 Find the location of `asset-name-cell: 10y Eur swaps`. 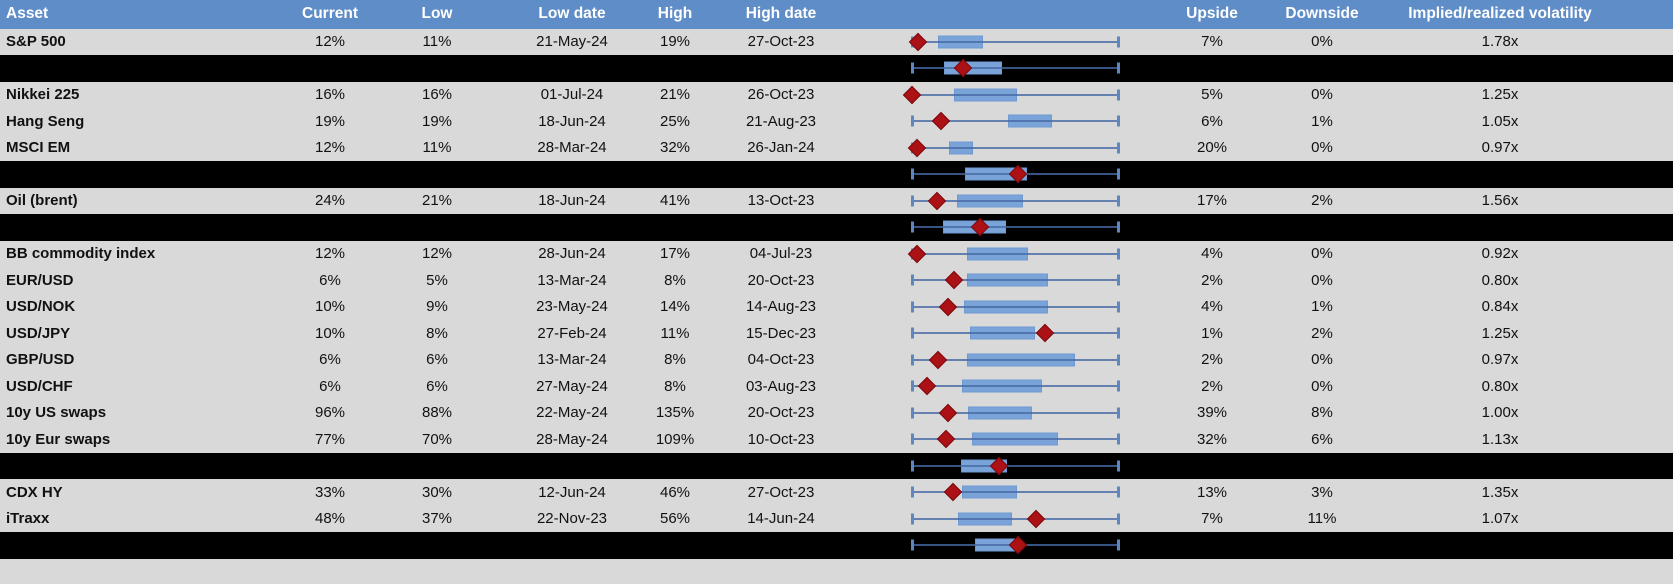

asset-name-cell: 10y Eur swaps is located at coordinates (58, 439).